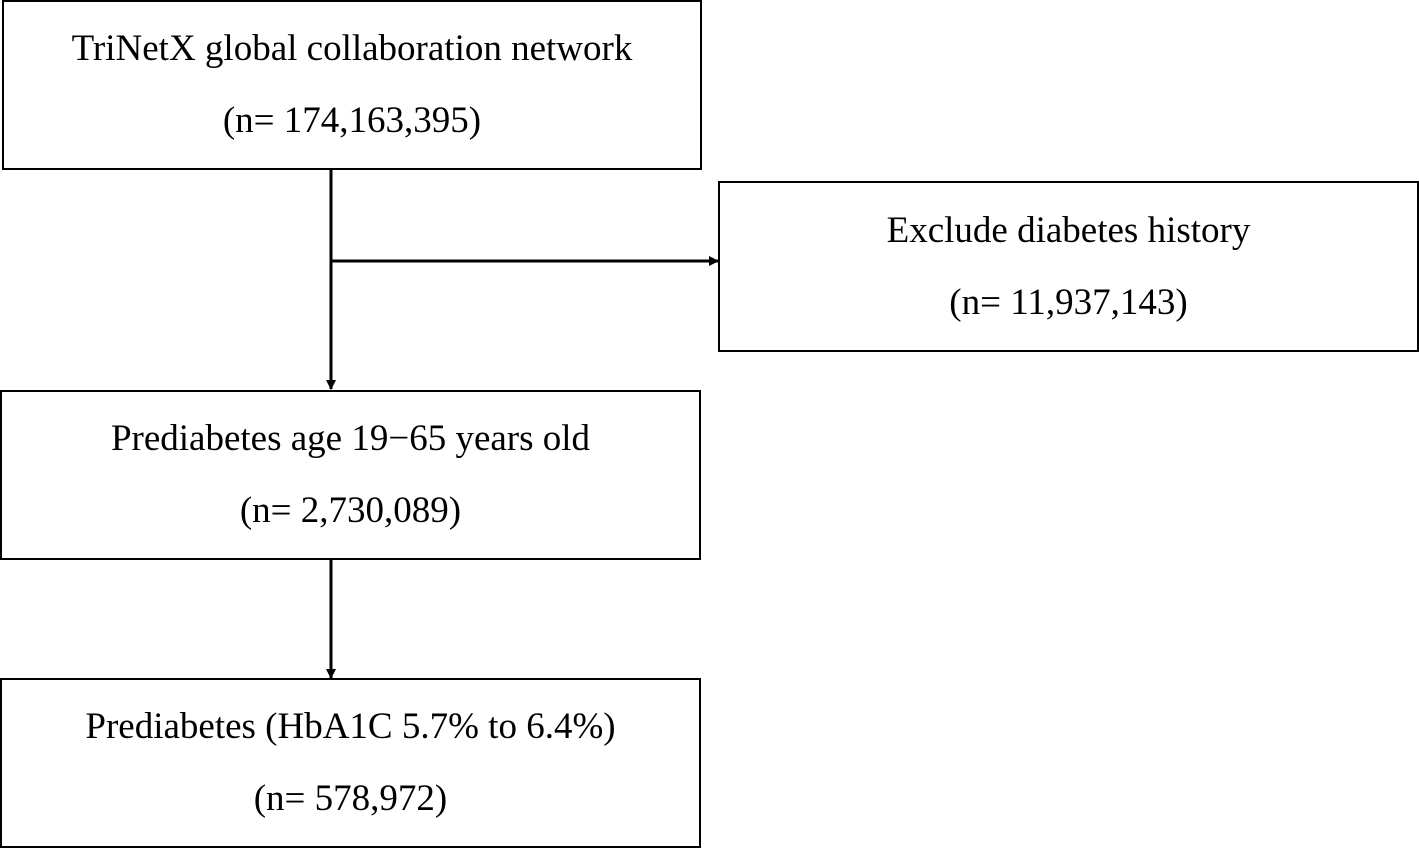  I want to click on node-label: TriNetX global collaboration network, so click(352, 48).